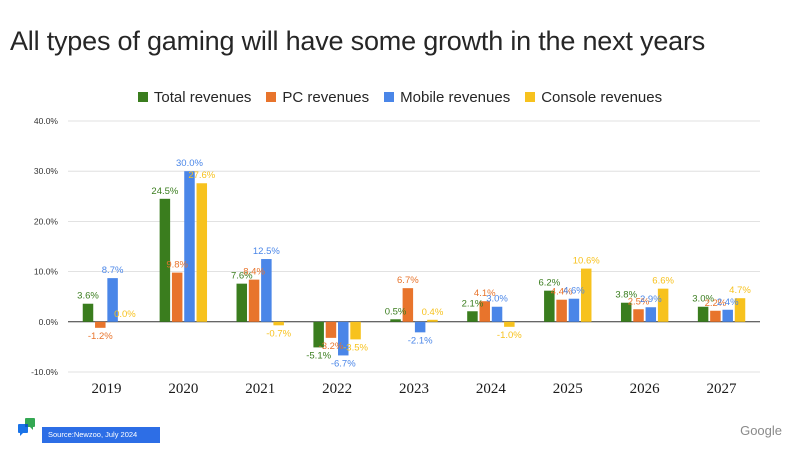 This screenshot has width=800, height=450. Describe the element at coordinates (46, 121) in the screenshot. I see `y-tick-label: 40.0%` at that location.